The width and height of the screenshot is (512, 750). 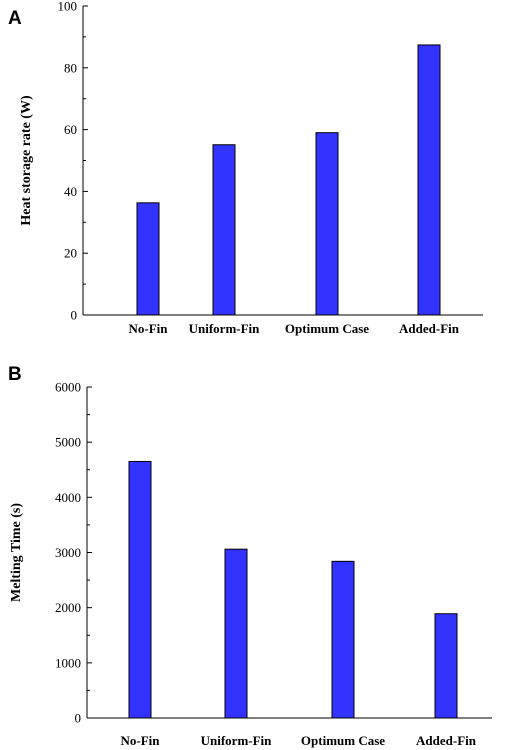 What do you see at coordinates (68, 607) in the screenshot?
I see `y-tick-label: 2000` at bounding box center [68, 607].